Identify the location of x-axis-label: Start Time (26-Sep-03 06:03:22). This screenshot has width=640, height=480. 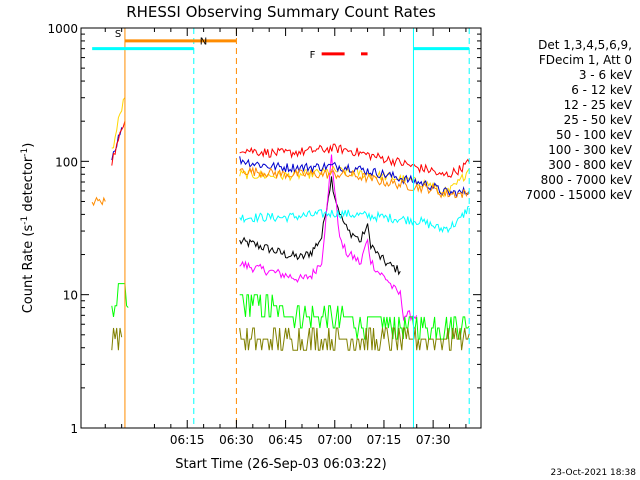
(280, 464).